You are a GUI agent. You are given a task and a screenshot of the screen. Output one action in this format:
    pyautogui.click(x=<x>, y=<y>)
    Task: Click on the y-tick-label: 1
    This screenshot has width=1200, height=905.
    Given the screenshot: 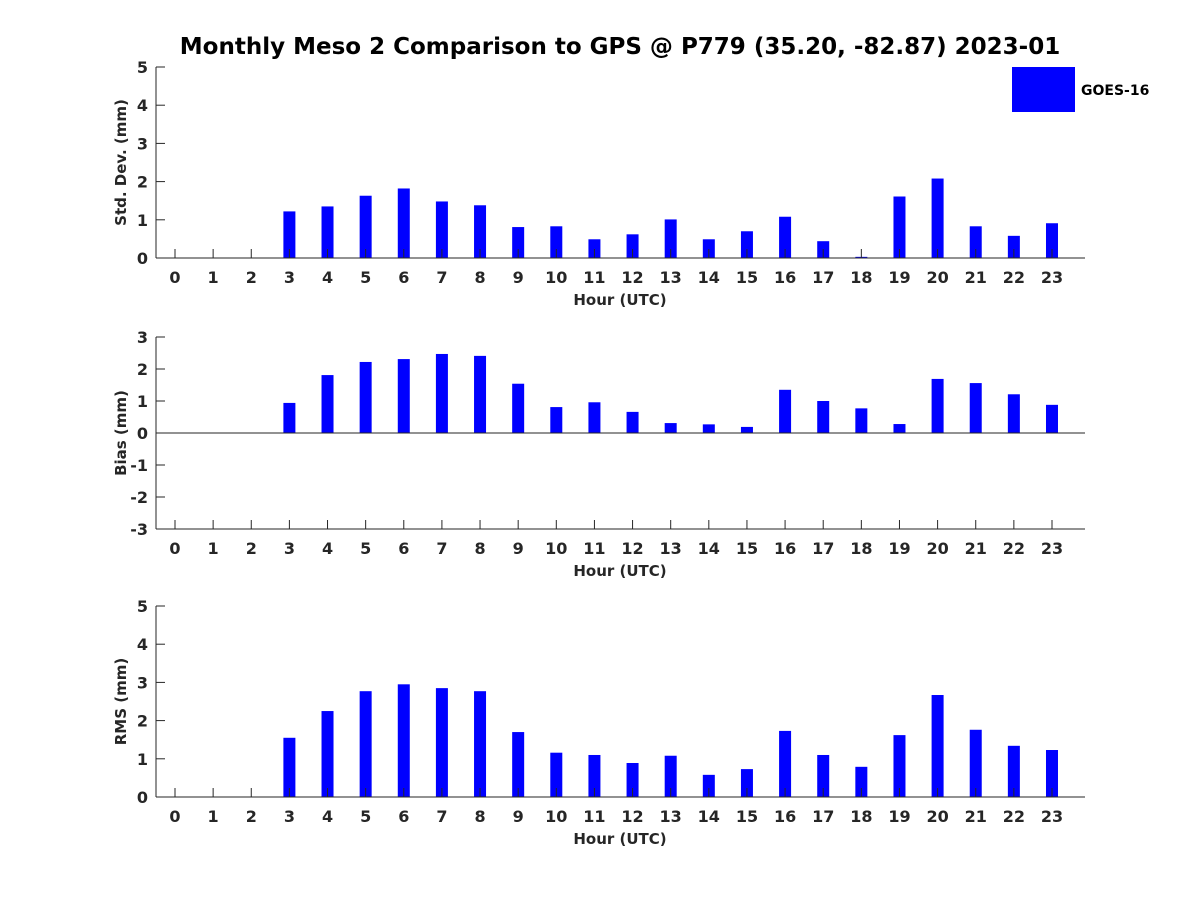 What is the action you would take?
    pyautogui.click(x=142, y=759)
    